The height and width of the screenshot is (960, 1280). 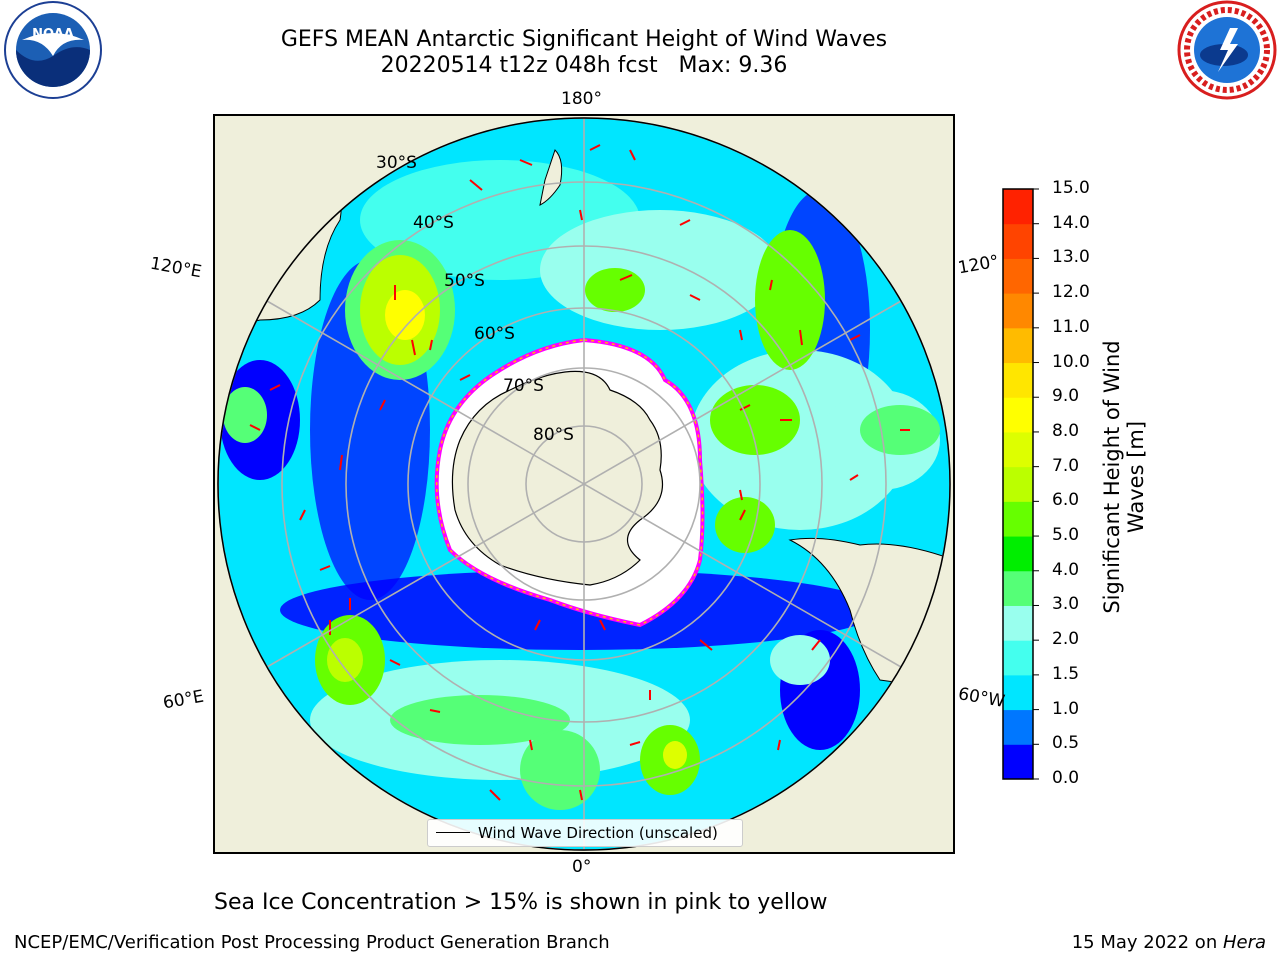 What do you see at coordinates (1147, 942) in the screenshot?
I see `footer-date-text: 15 May 2022 on` at bounding box center [1147, 942].